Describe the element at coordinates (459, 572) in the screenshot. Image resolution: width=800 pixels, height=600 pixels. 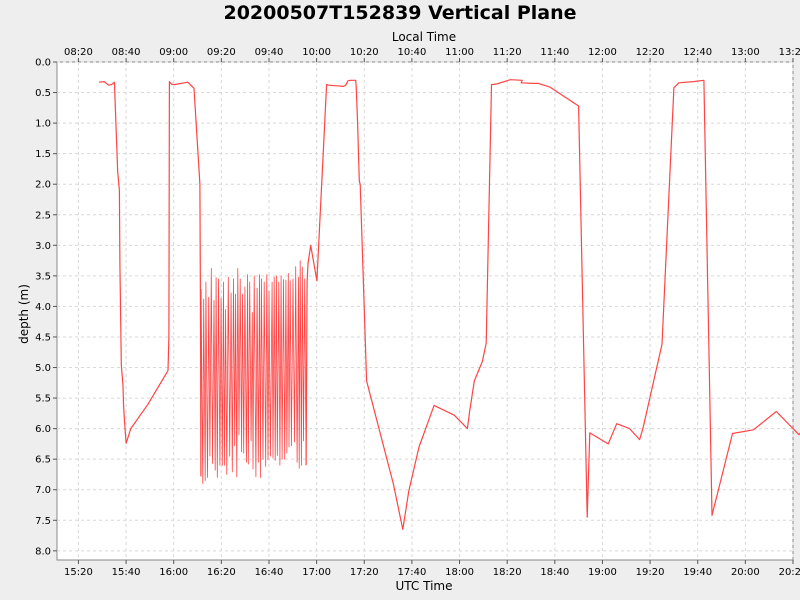
I see `x-tick-label: 18:00` at that location.